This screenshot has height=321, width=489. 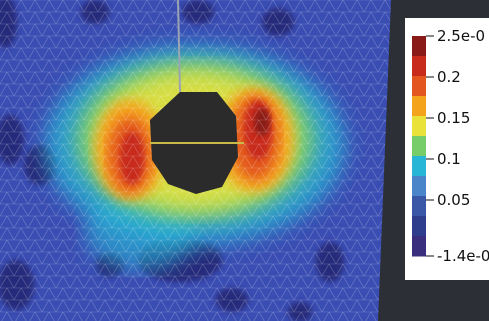 I want to click on legend-tick-label-4: 0.05, so click(x=453, y=200).